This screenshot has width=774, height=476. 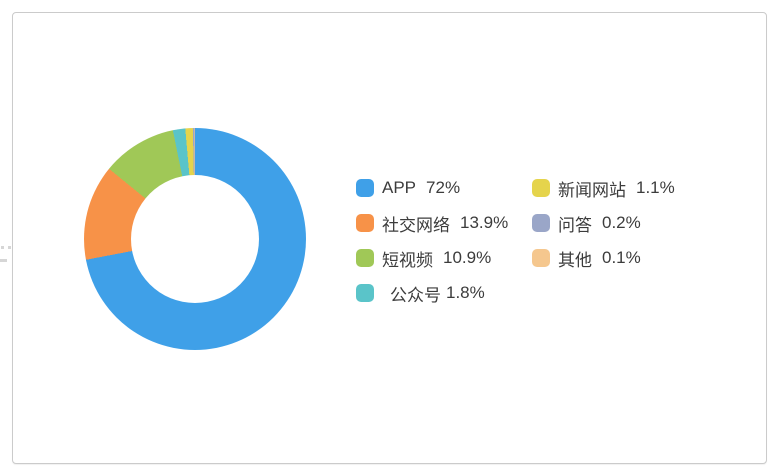 I want to click on legend-item-app: APP 72%, so click(x=432, y=188).